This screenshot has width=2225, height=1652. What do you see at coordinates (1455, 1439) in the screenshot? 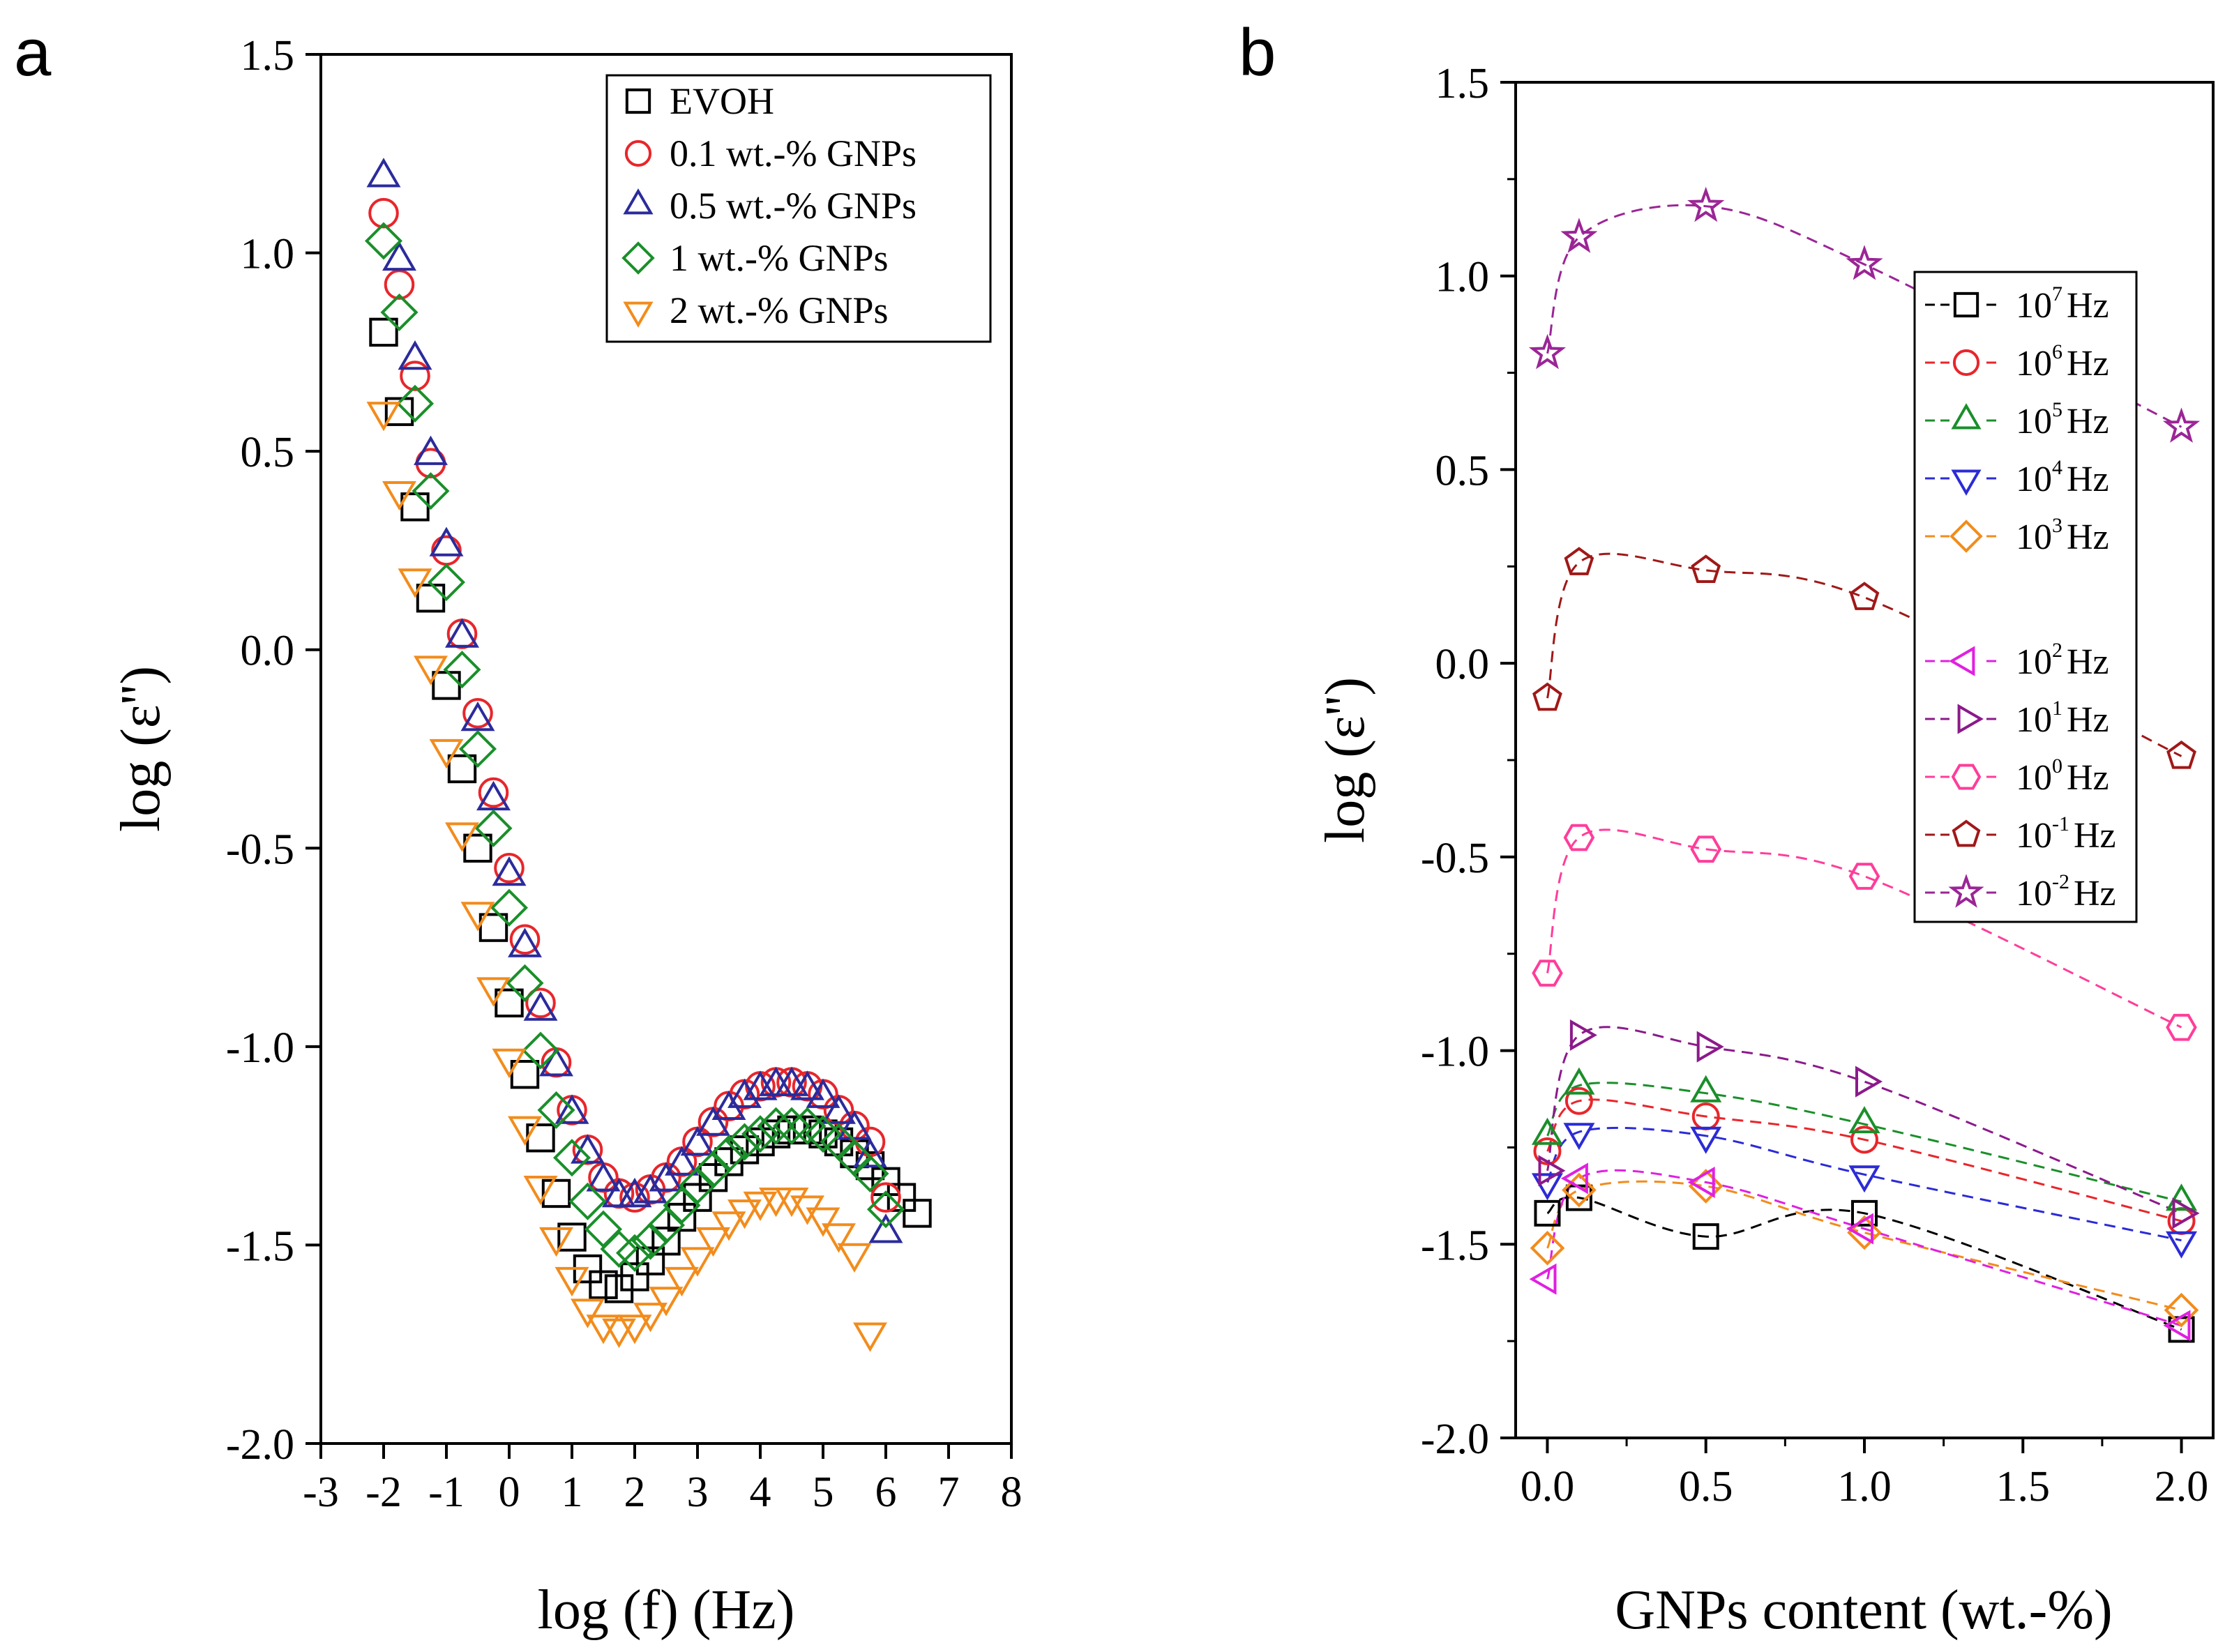
I see `y-tick-label-b: -2.0` at bounding box center [1455, 1439].